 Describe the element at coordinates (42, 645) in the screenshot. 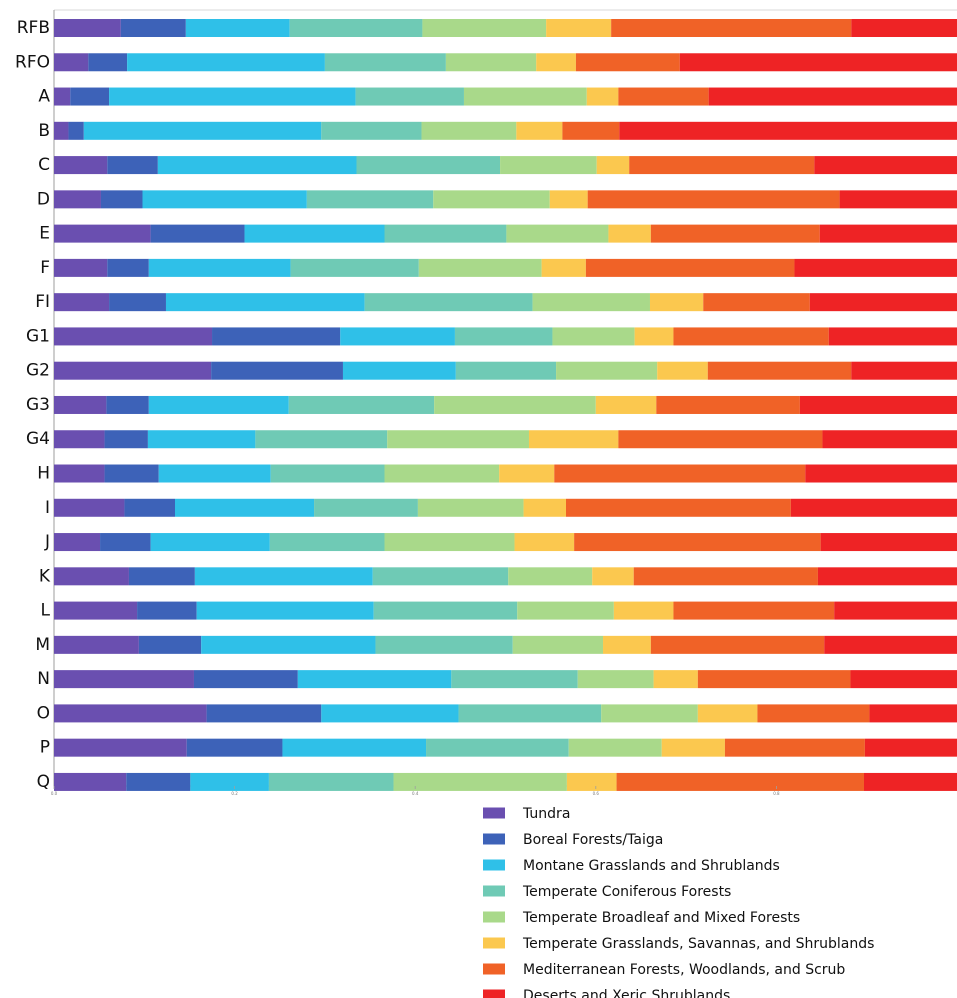

I see `category-label: M` at that location.